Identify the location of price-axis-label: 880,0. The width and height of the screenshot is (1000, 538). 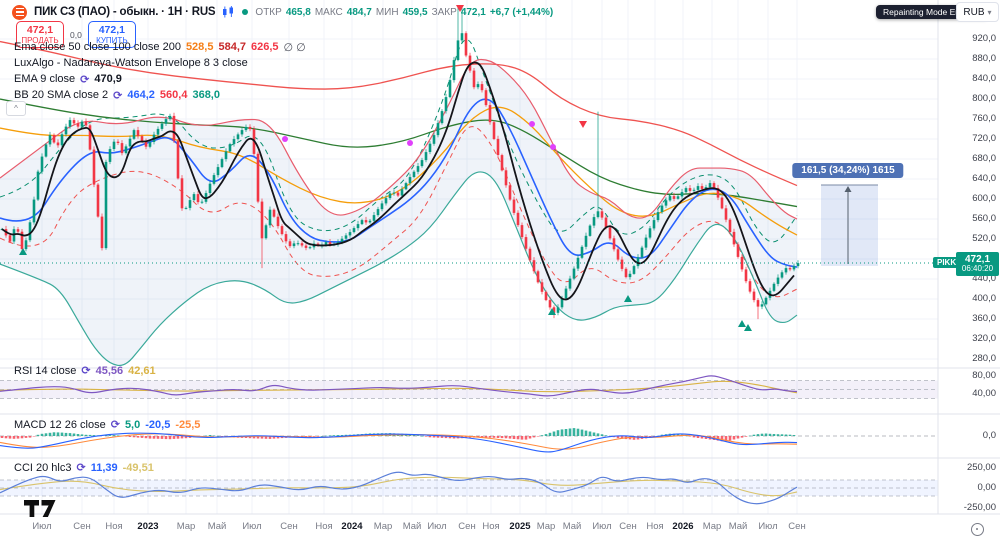
(984, 58).